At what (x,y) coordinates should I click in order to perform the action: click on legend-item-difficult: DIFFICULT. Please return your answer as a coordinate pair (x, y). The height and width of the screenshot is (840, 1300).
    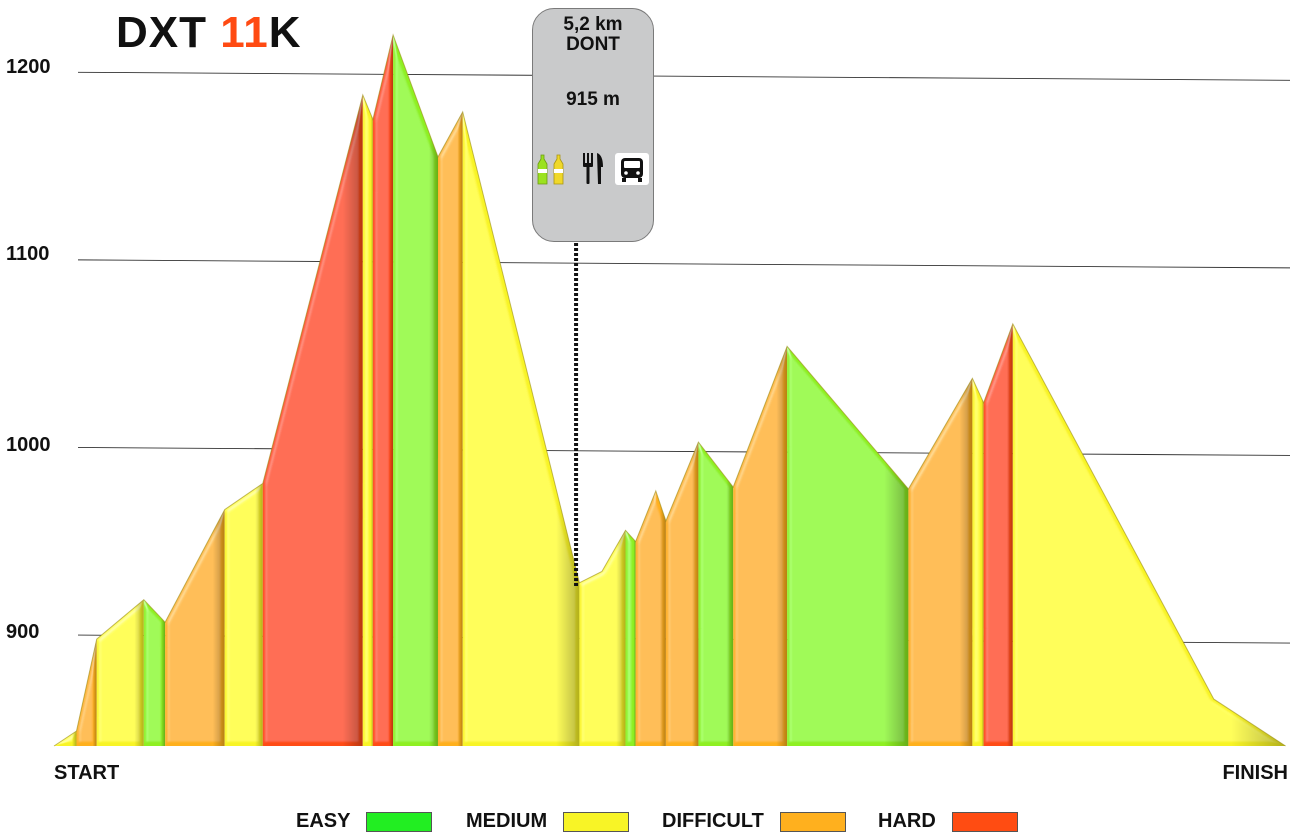
    Looking at the image, I should click on (754, 821).